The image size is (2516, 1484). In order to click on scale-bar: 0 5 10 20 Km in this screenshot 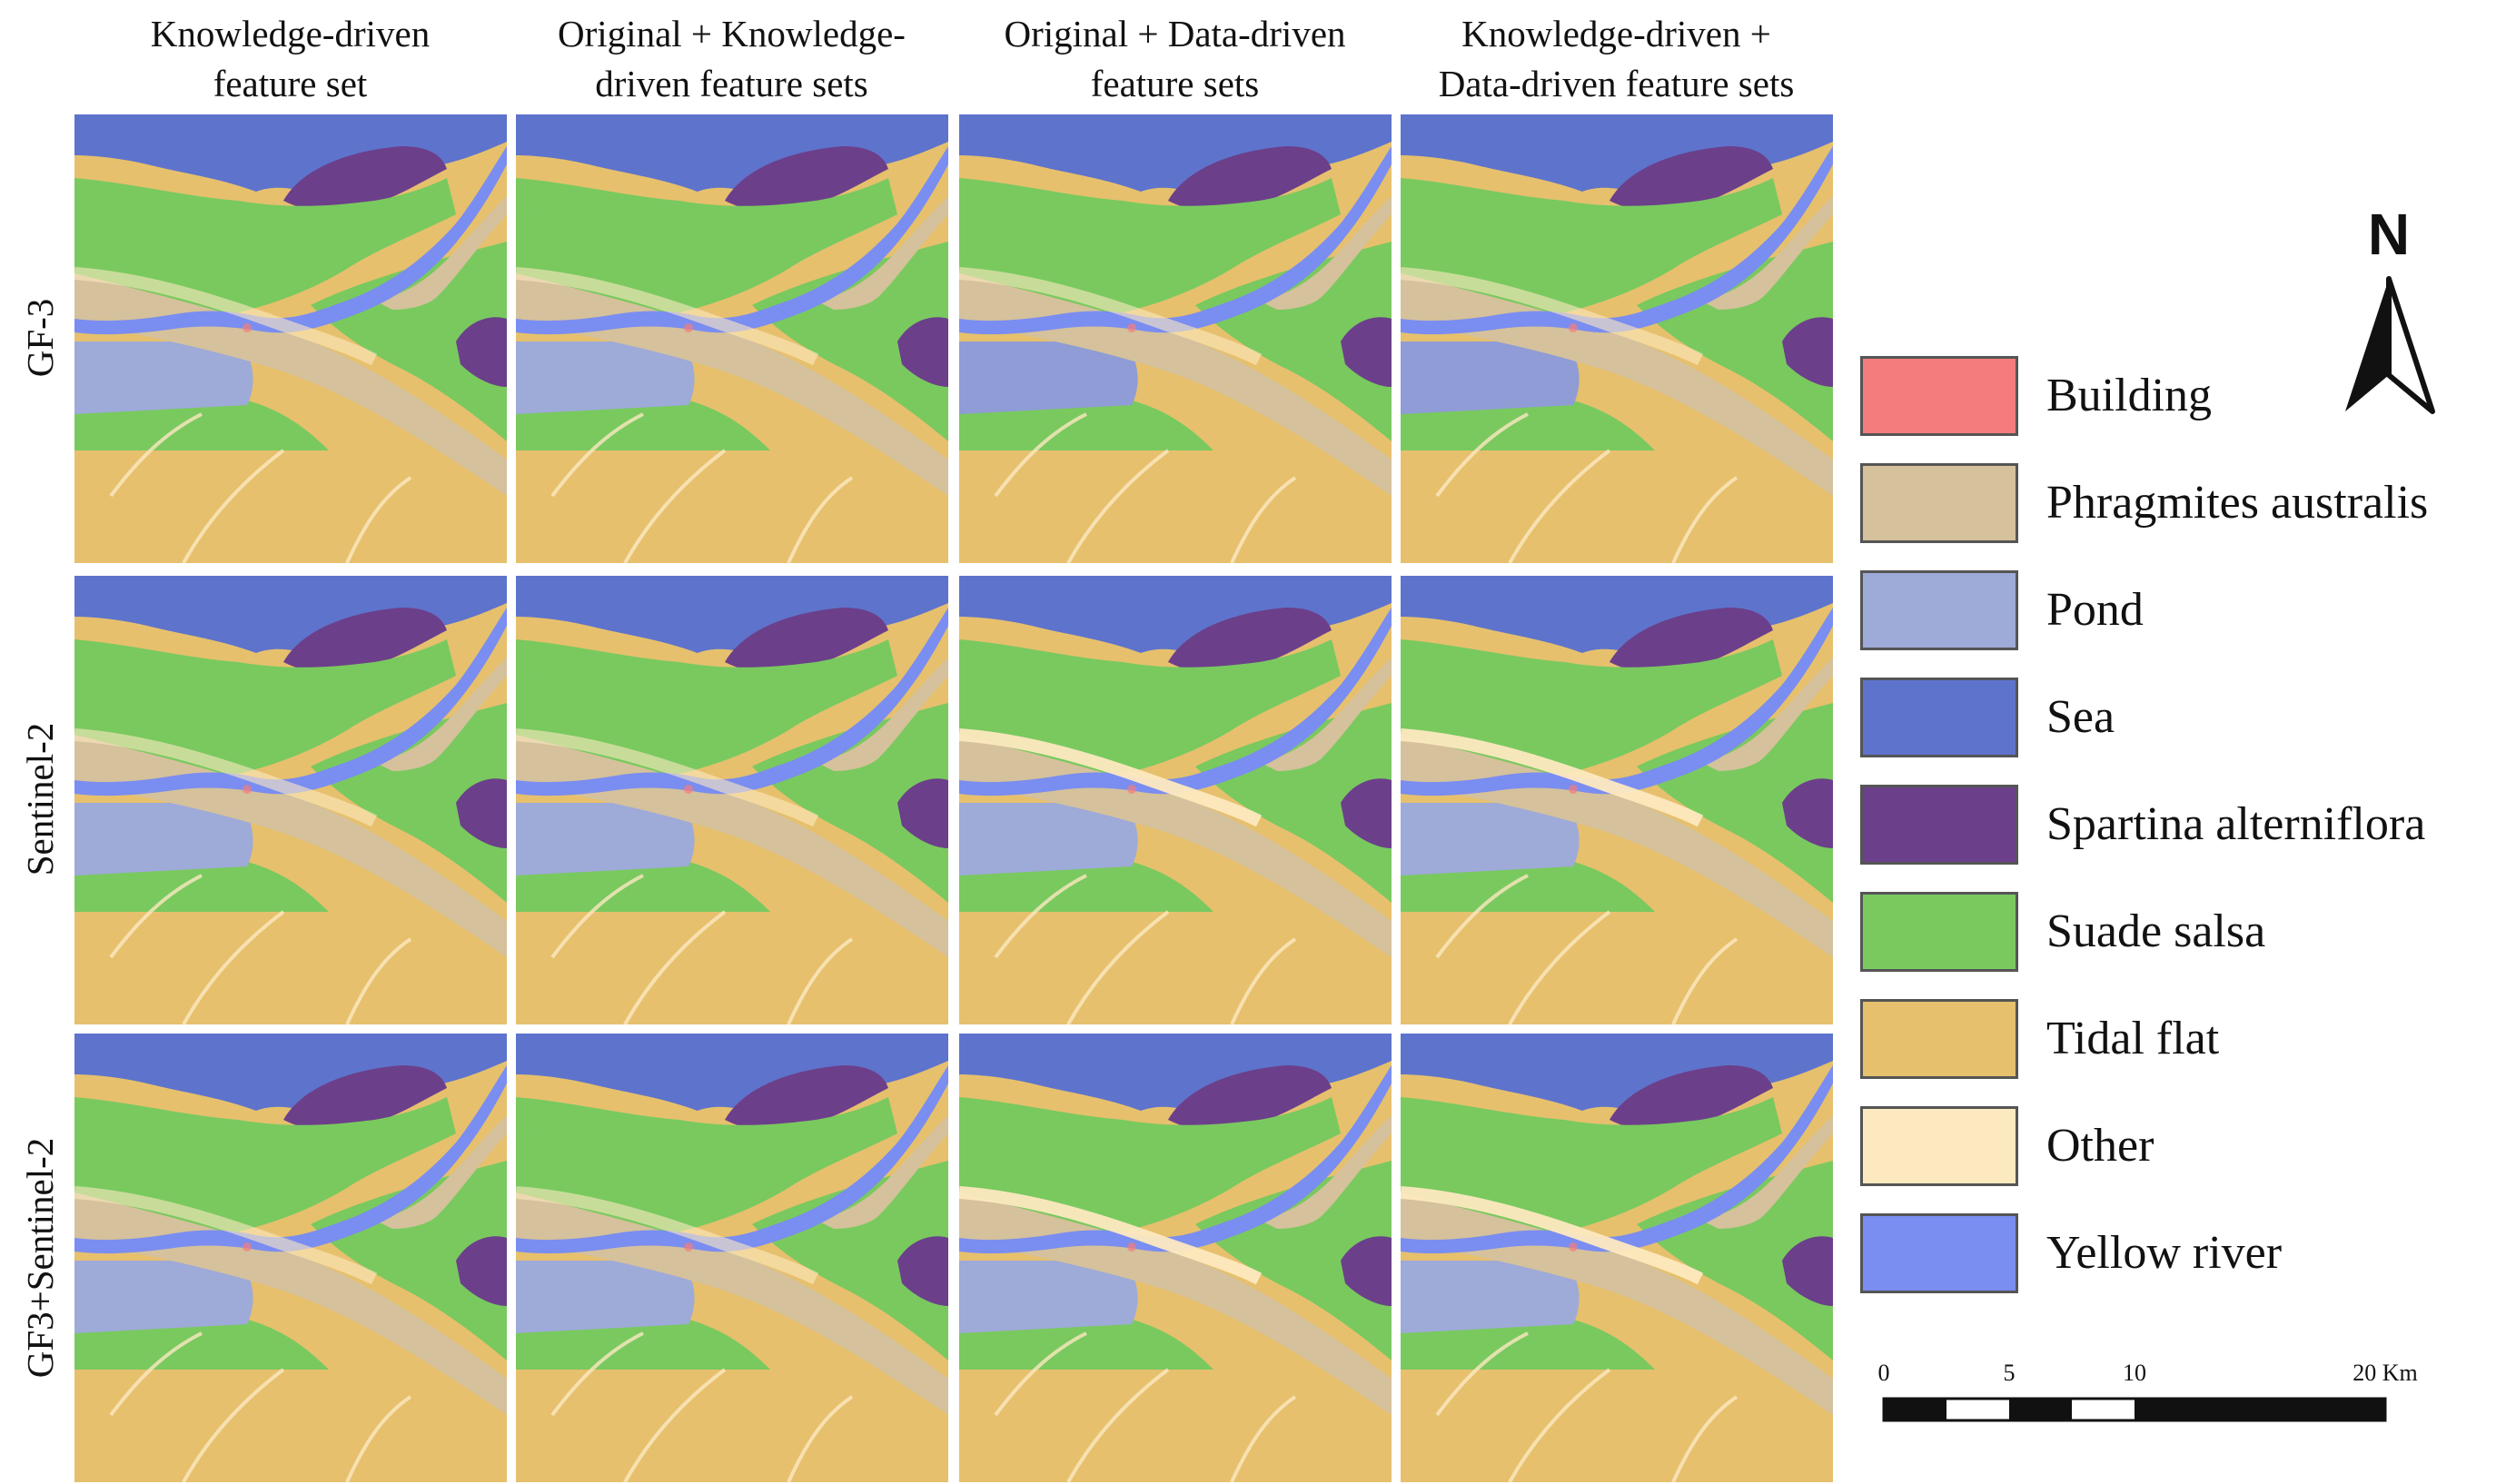, I will do `click(2148, 1391)`.